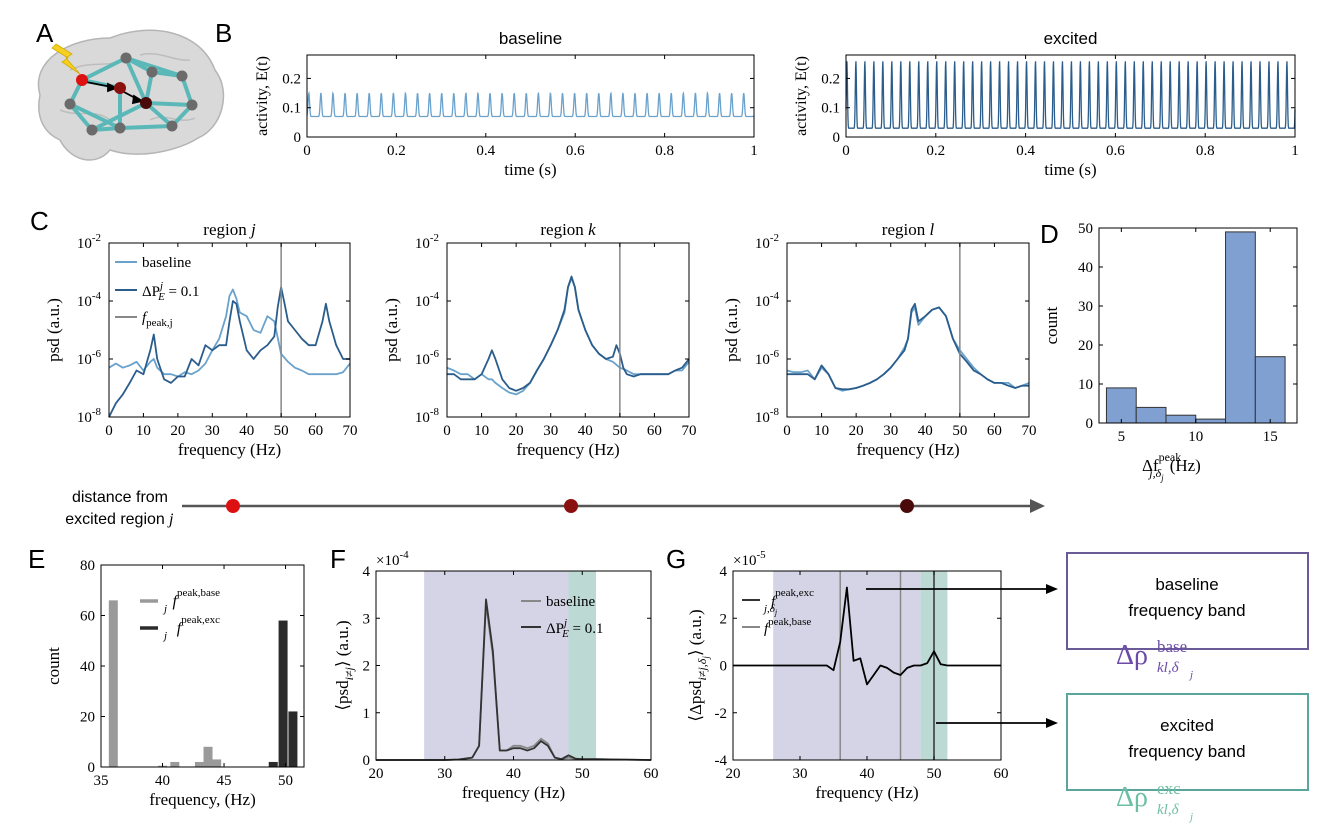 The width and height of the screenshot is (1333, 827). I want to click on C-k-baseline-line, so click(568, 336).